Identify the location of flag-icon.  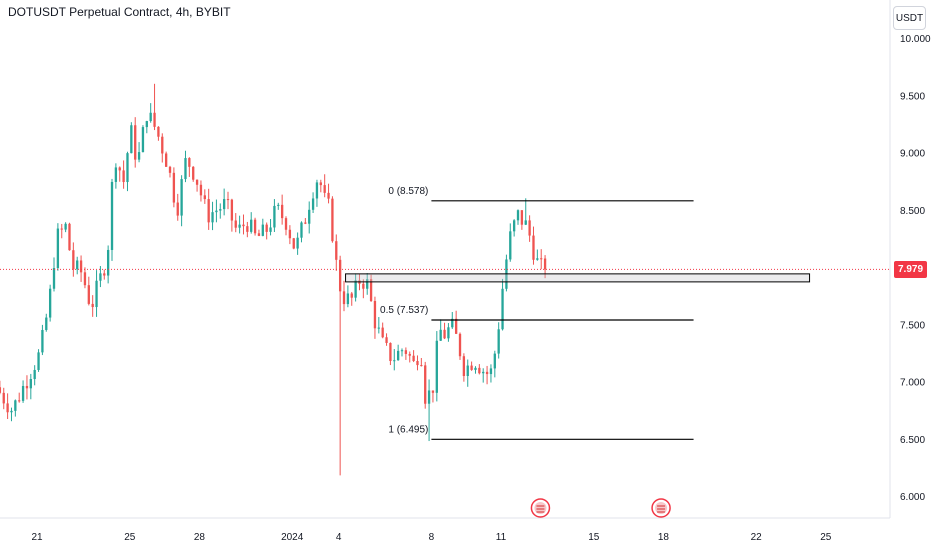
(661, 508).